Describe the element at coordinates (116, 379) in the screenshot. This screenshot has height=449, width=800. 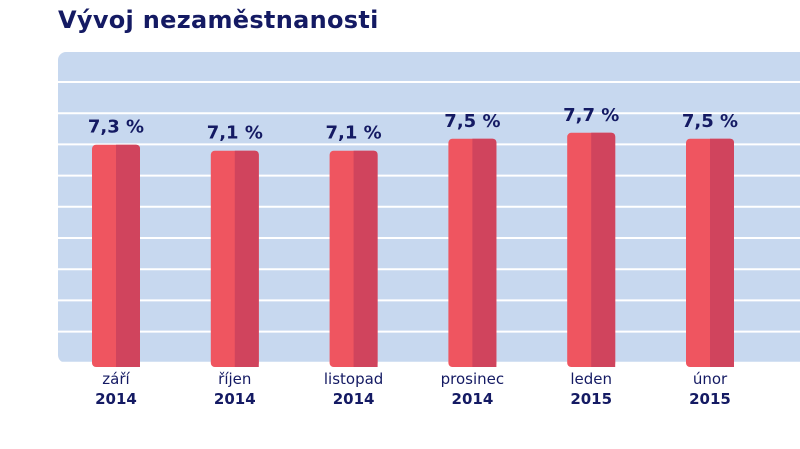
I see `category-label-month: září` at that location.